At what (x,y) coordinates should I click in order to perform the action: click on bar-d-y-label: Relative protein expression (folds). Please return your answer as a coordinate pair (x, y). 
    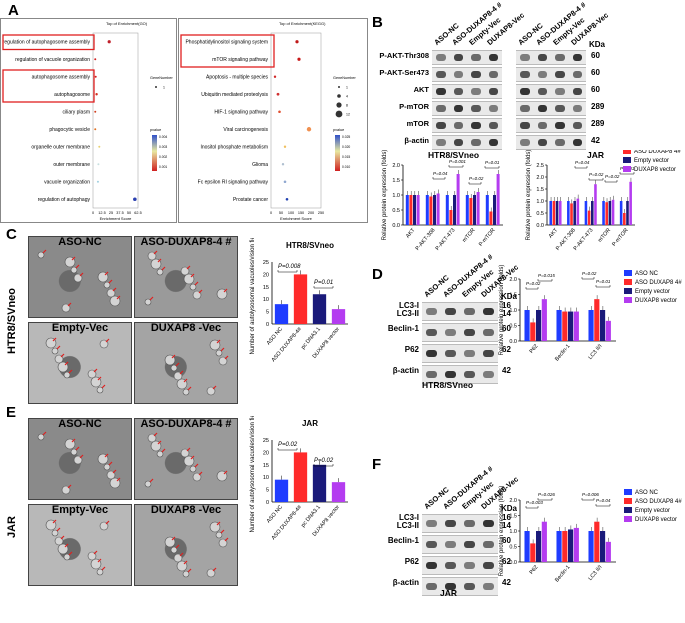
    Looking at the image, I should click on (502, 310).